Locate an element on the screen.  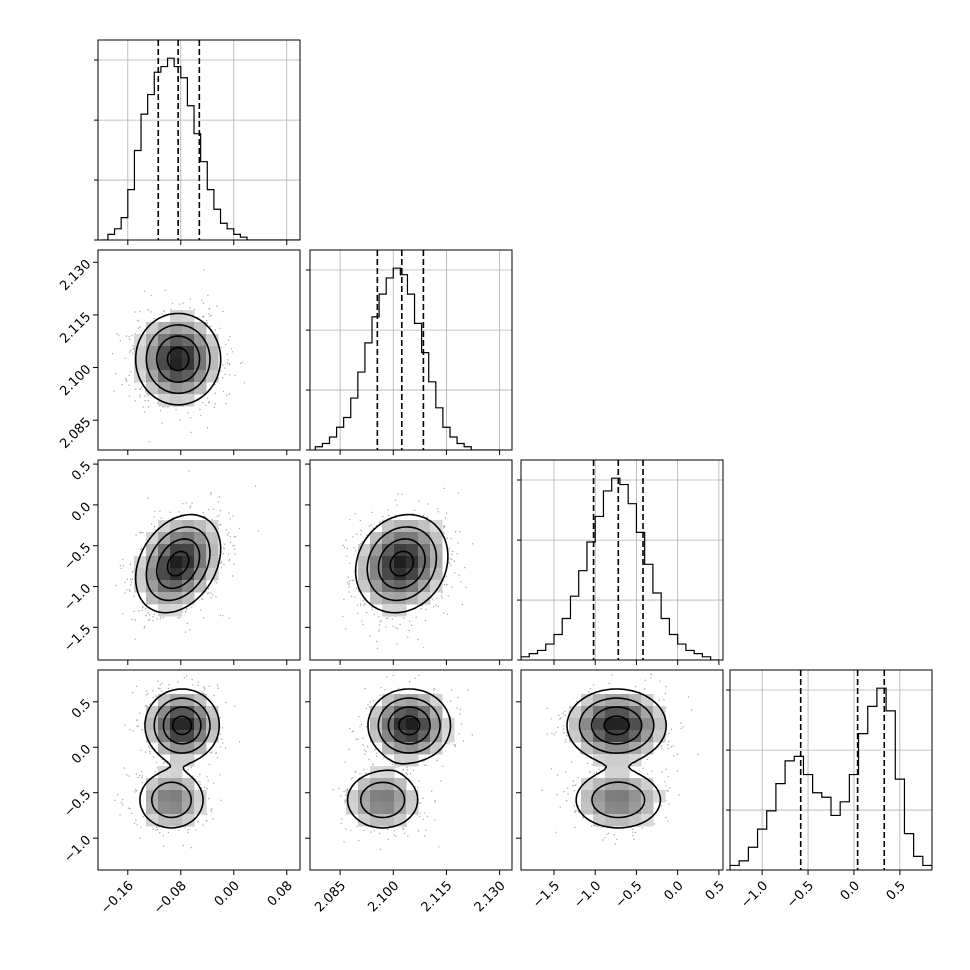
y-tick-label: 0.5 is located at coordinates (81, 709).